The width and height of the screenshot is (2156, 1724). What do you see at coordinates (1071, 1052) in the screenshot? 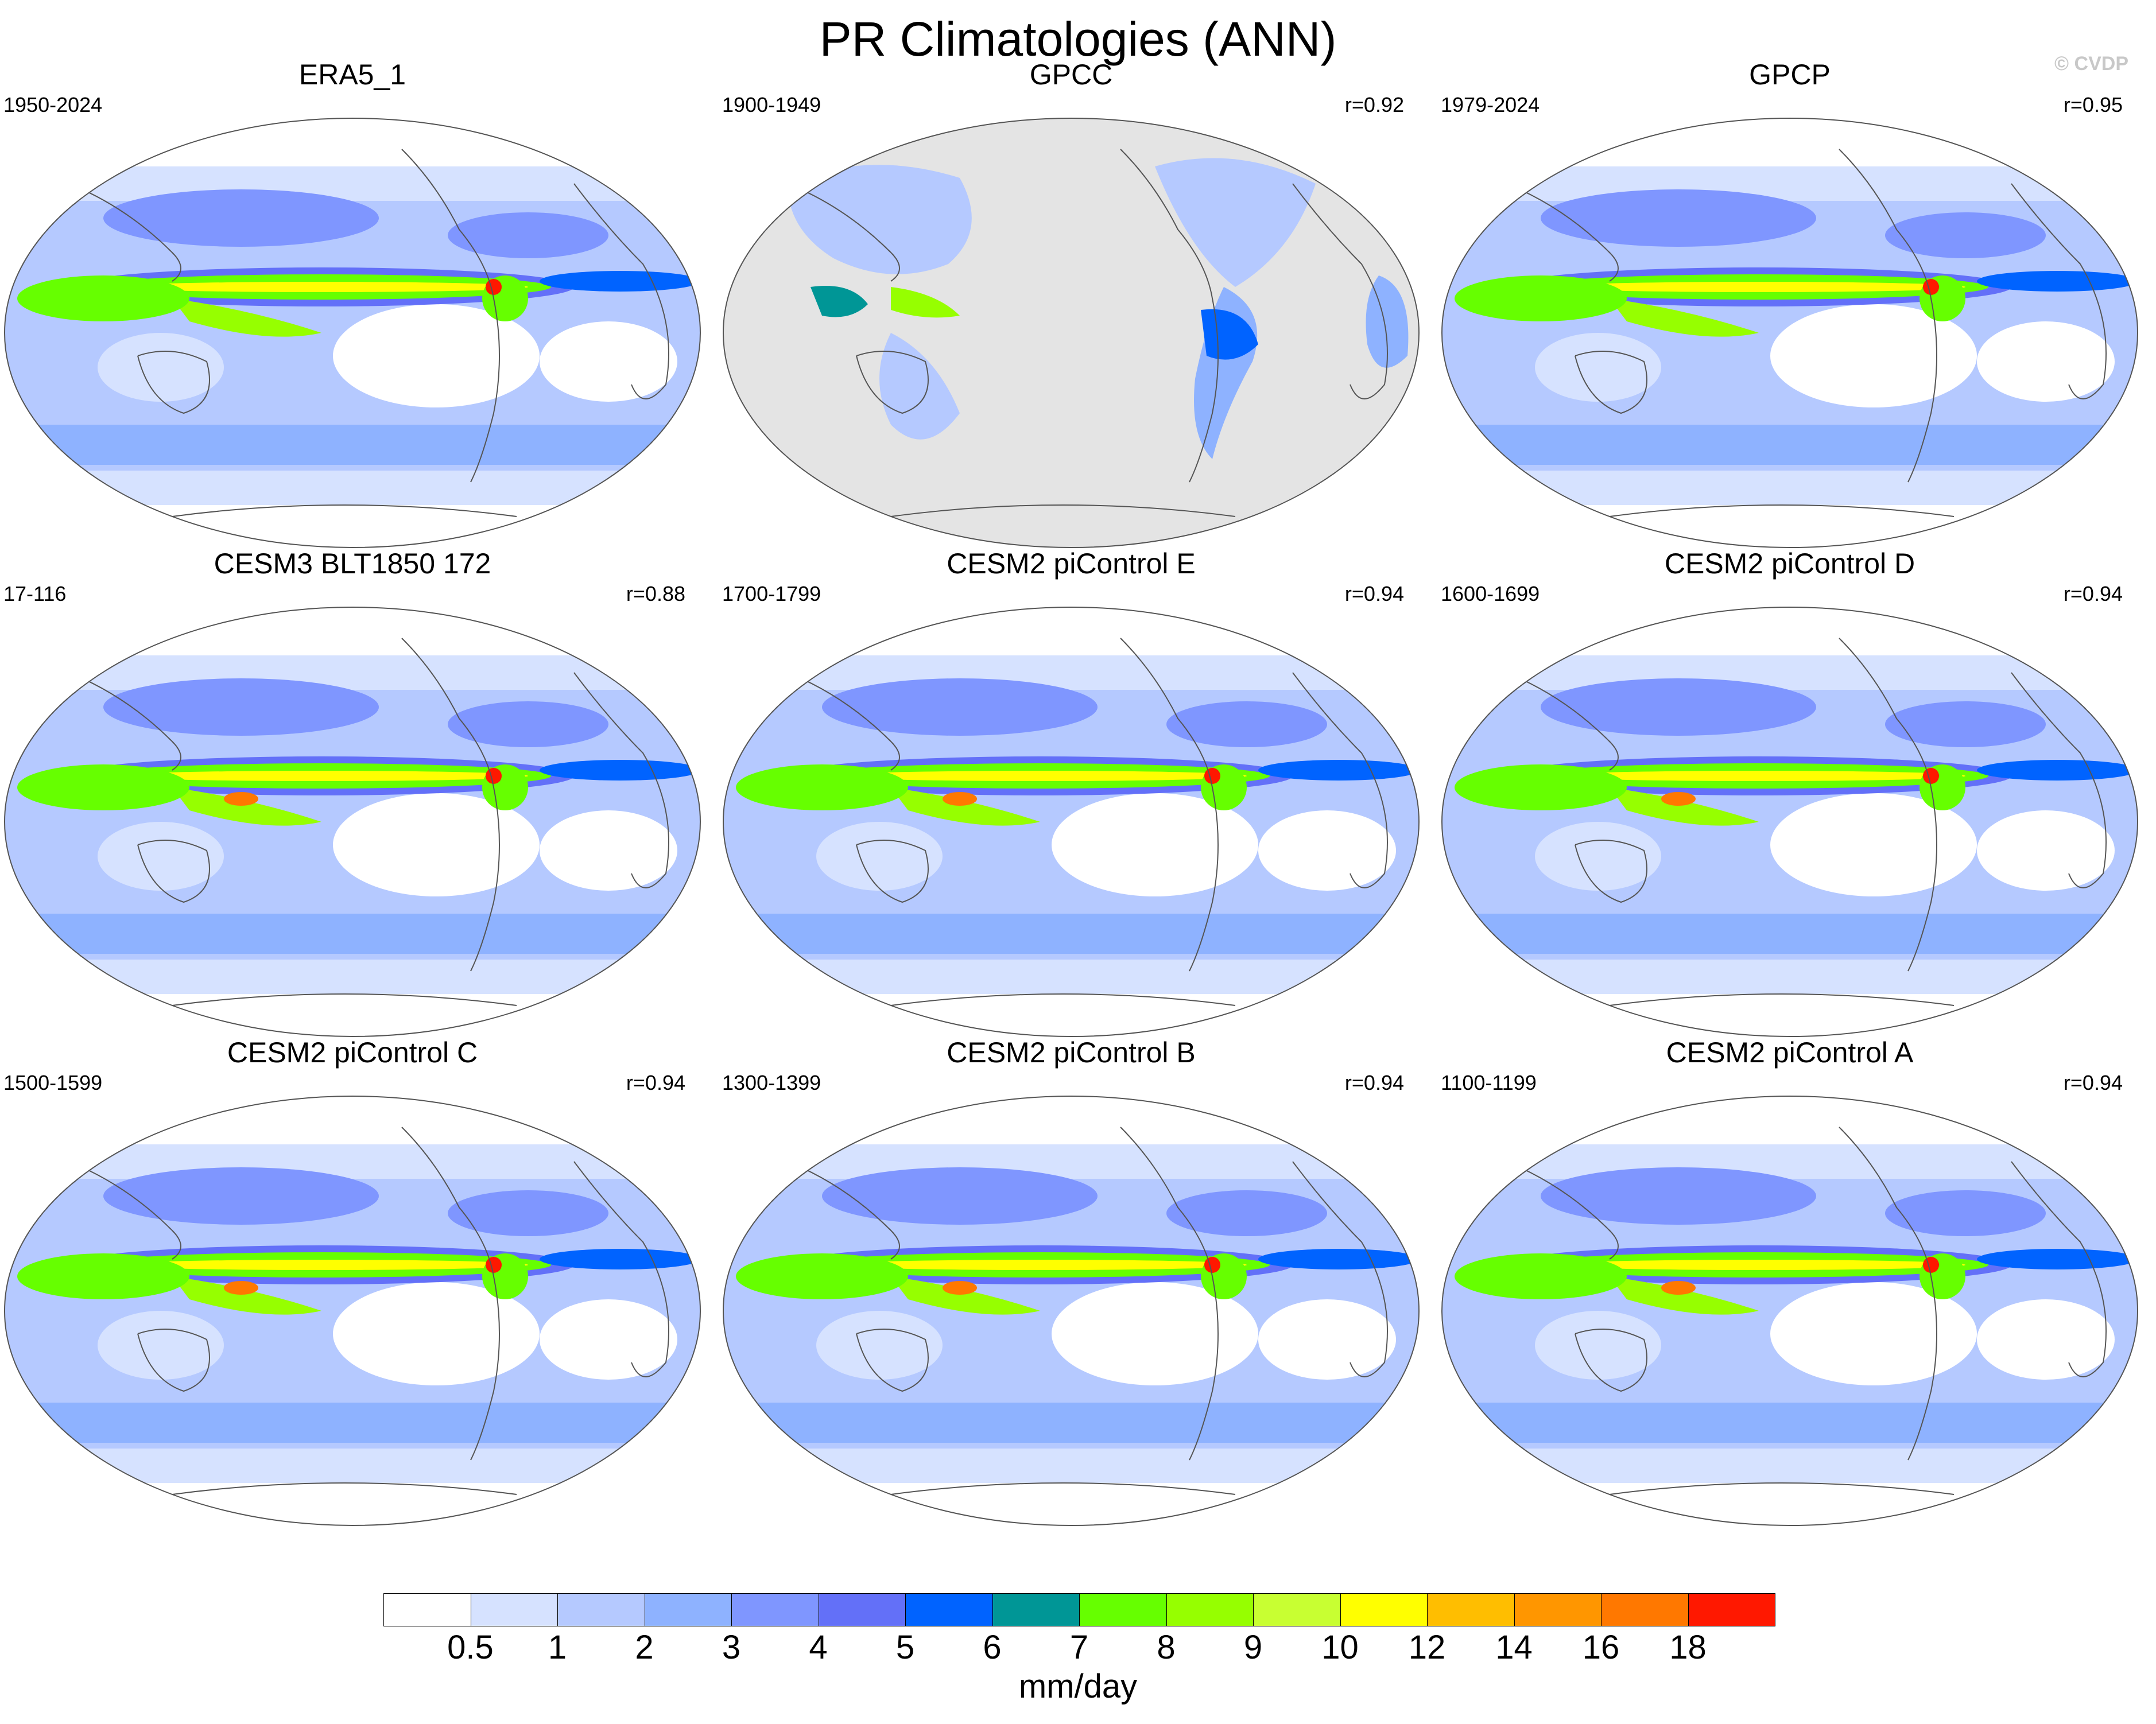
I see `panel-title: CESM2 piControl B` at bounding box center [1071, 1052].